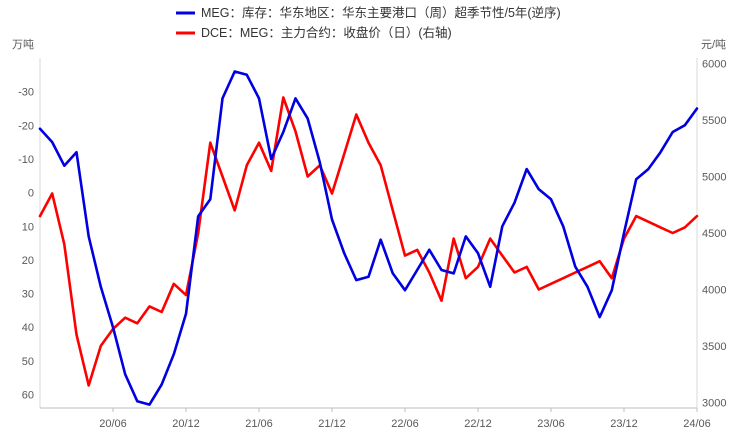  What do you see at coordinates (26, 126) in the screenshot?
I see `left-tick-label: -20` at bounding box center [26, 126].